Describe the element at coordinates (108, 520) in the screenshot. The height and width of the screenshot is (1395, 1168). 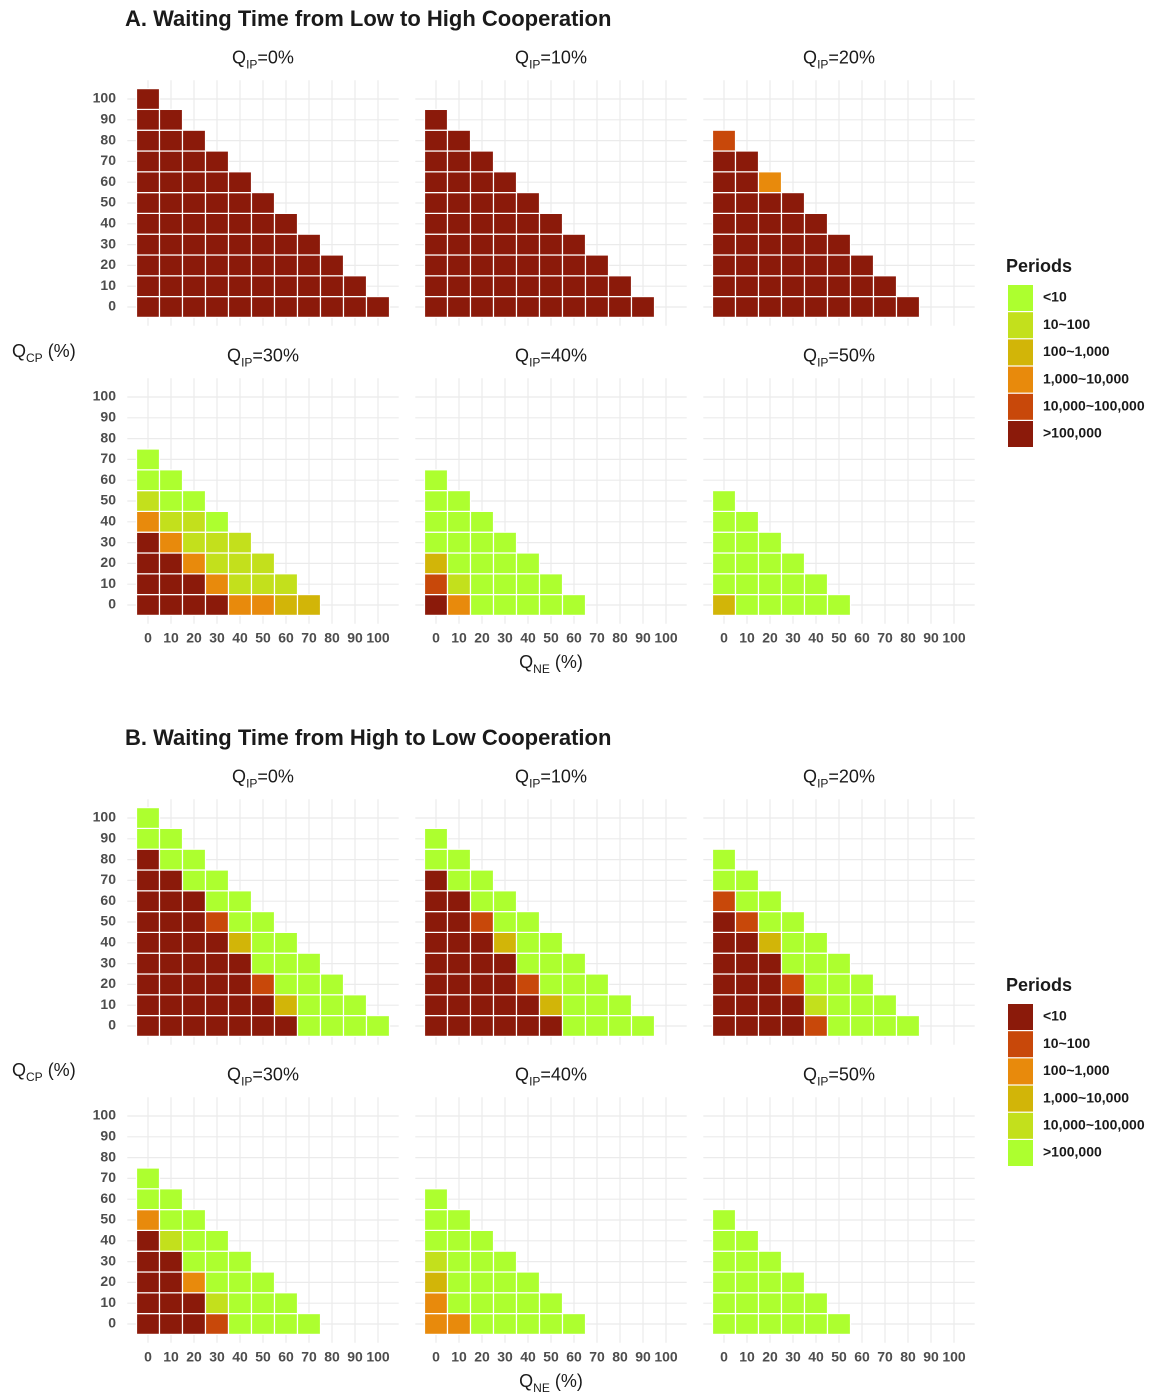
I see `y-tick-label: 40` at that location.